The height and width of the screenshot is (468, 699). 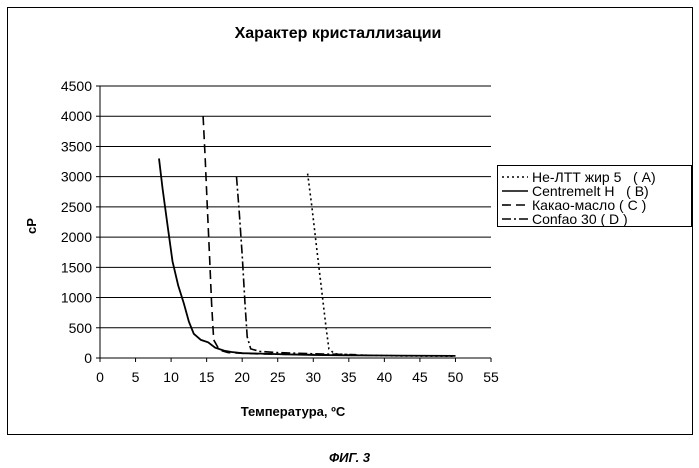 I want to click on x-tick-label: 25, so click(x=278, y=377).